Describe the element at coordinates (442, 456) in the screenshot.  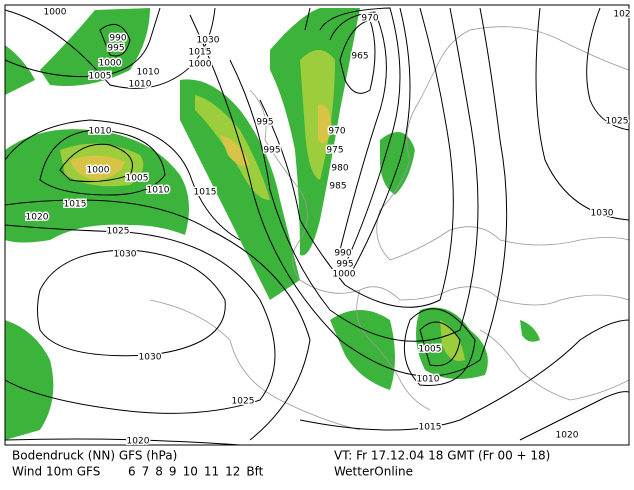
I see `valid-time: VT: Fr 17.12.04 18 GMT (Fr 00 + 18)` at that location.